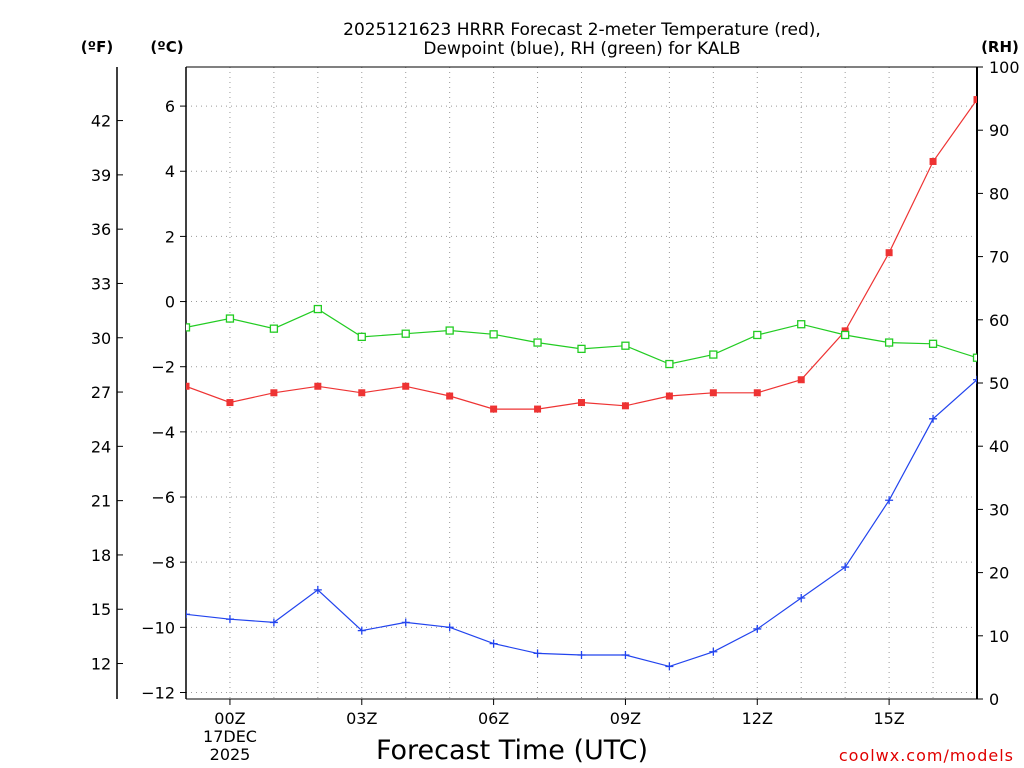 This screenshot has width=1024, height=768. I want to click on celsius-tick-label: 2, so click(170, 236).